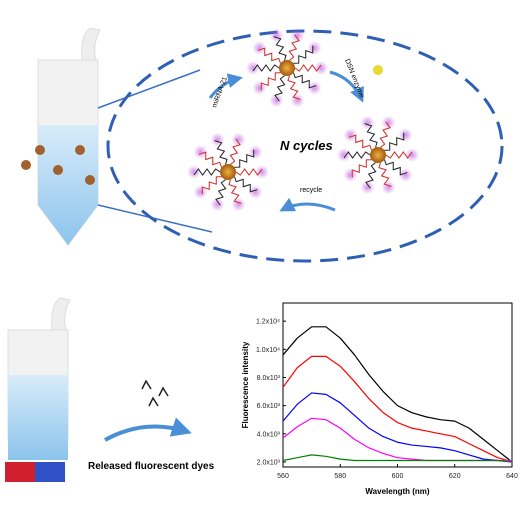  What do you see at coordinates (340, 476) in the screenshot?
I see `x-tick-label: 580` at bounding box center [340, 476].